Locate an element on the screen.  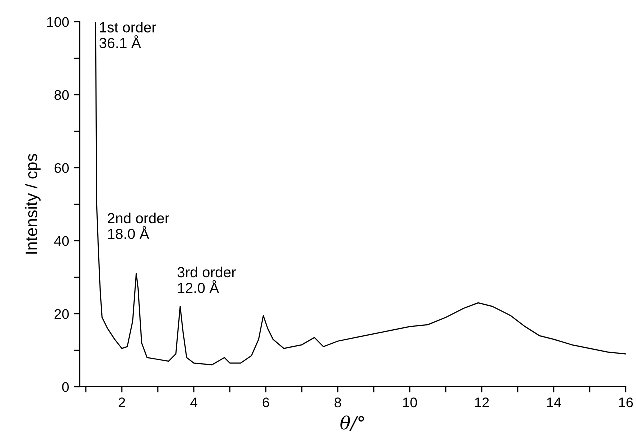
x-tick-label: 16 is located at coordinates (626, 403).